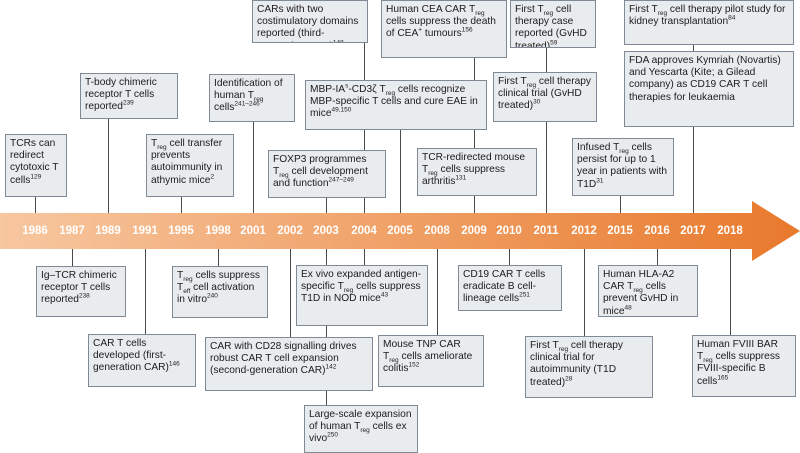 The image size is (800, 453). I want to click on year-label-1989: 1989, so click(108, 231).